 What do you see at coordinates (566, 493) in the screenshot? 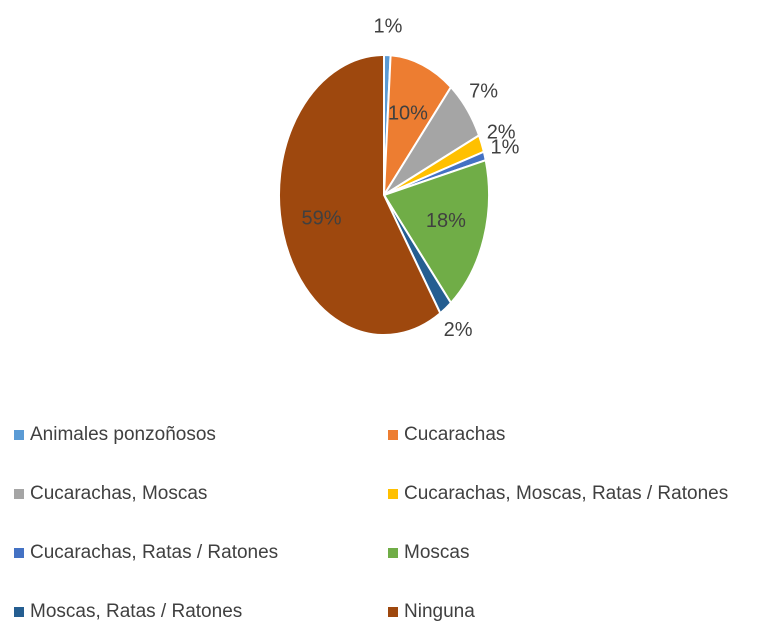
I see `legend-label: Cucarachas, Moscas, Ratas / Ratones` at bounding box center [566, 493].